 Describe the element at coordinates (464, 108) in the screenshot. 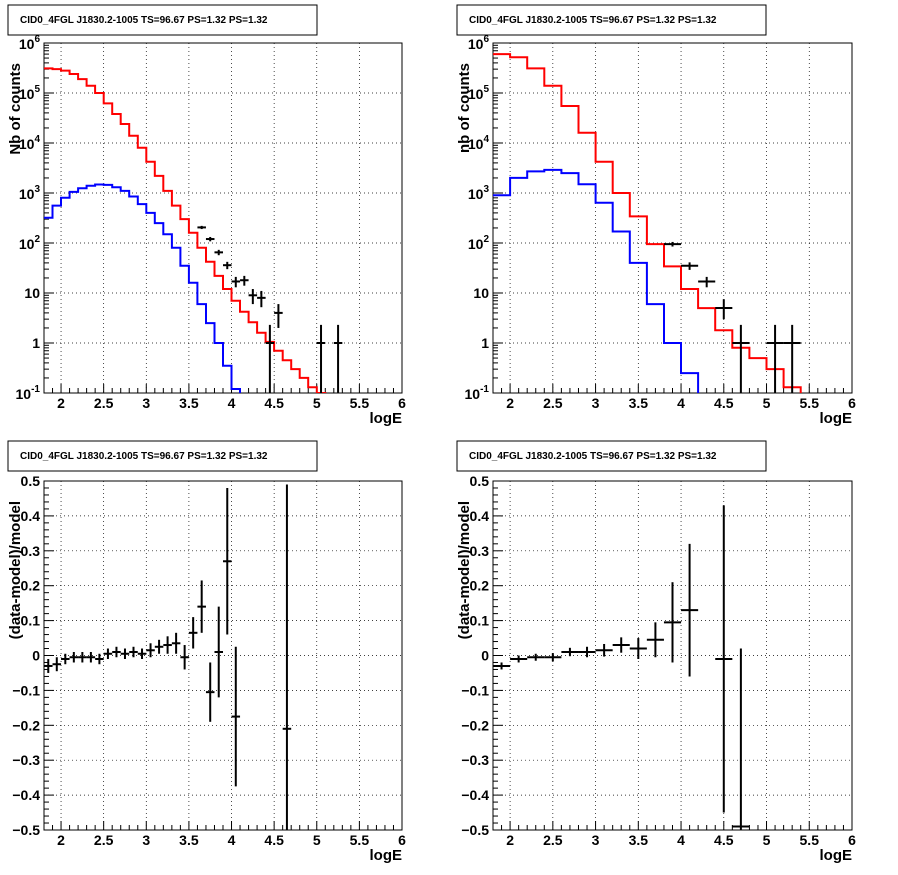

I see `y-axis-label: nb of counts` at that location.